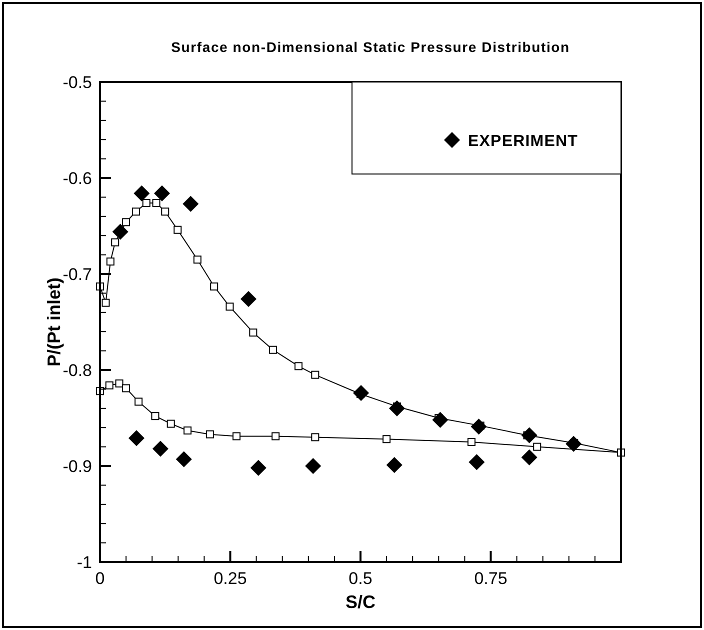  Describe the element at coordinates (54, 321) in the screenshot. I see `y-axis-title: P/(Pt inlet)` at that location.